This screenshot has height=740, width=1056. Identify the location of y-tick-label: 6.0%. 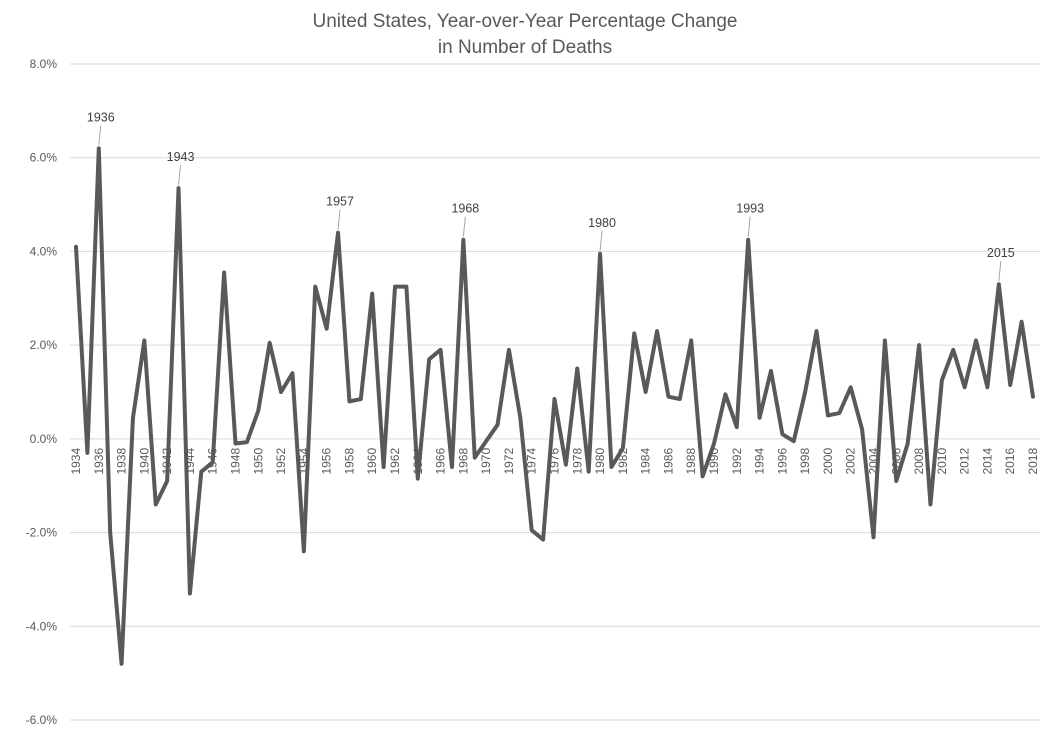
(44, 158).